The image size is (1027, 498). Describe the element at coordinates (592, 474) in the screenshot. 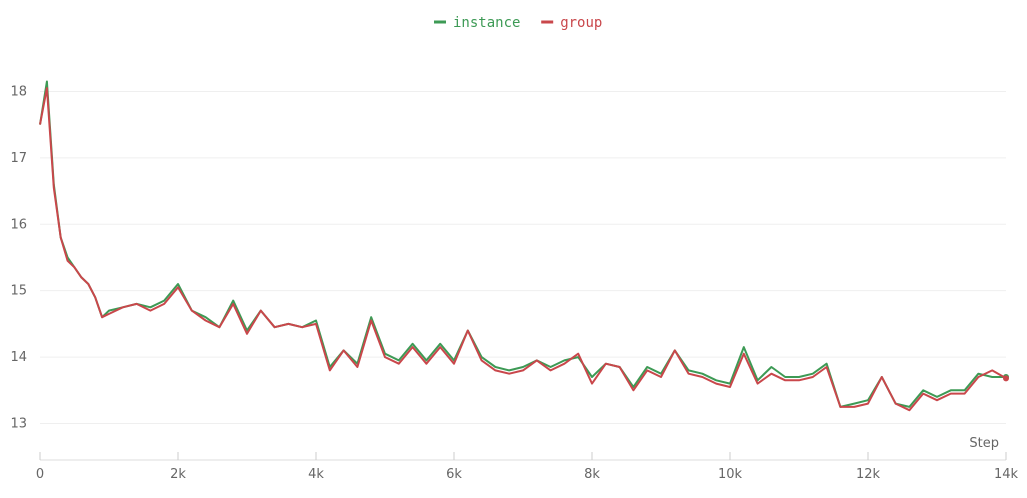

I see `x-tick-label: 8k` at that location.